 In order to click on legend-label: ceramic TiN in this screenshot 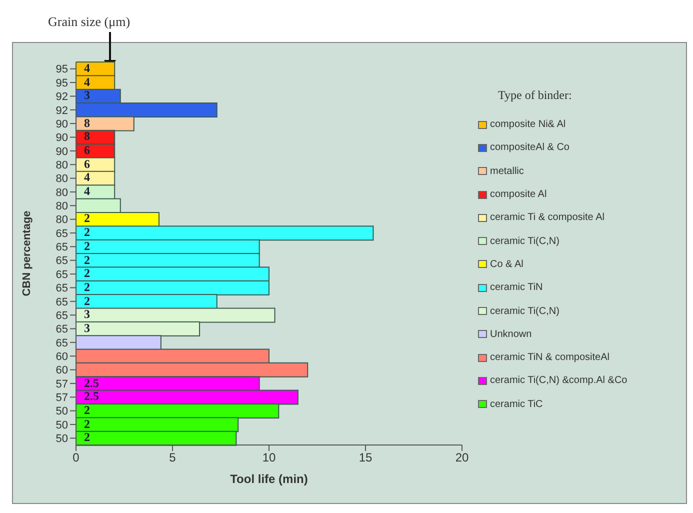, I will do `click(516, 288)`.